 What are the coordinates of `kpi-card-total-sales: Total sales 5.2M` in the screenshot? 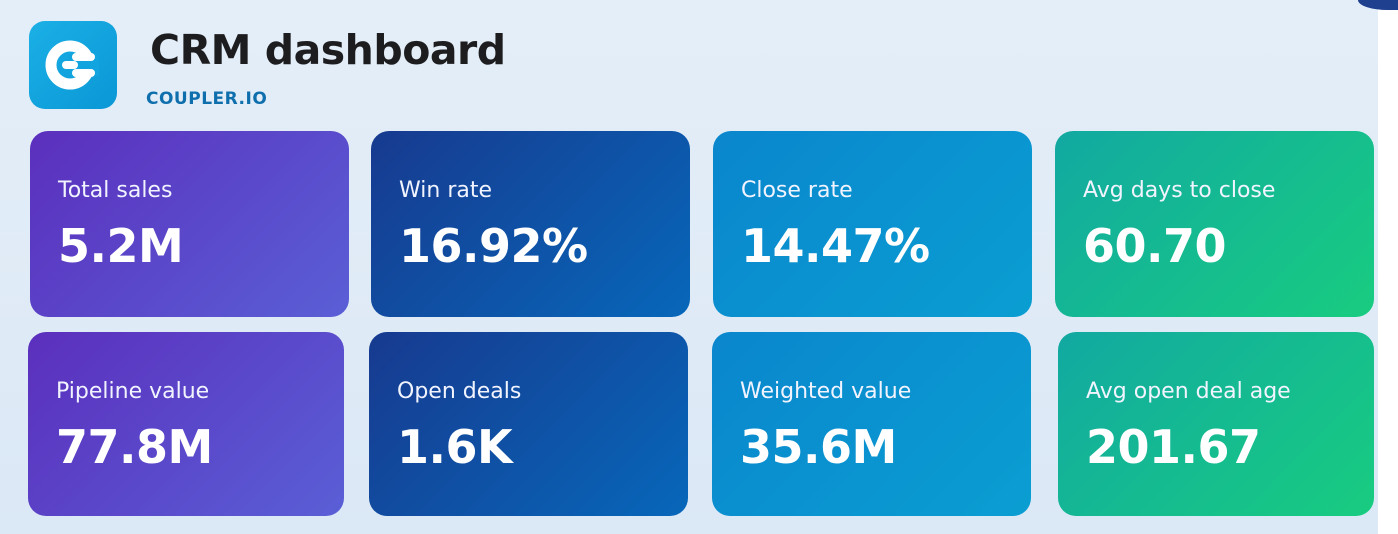 It's located at (189, 224).